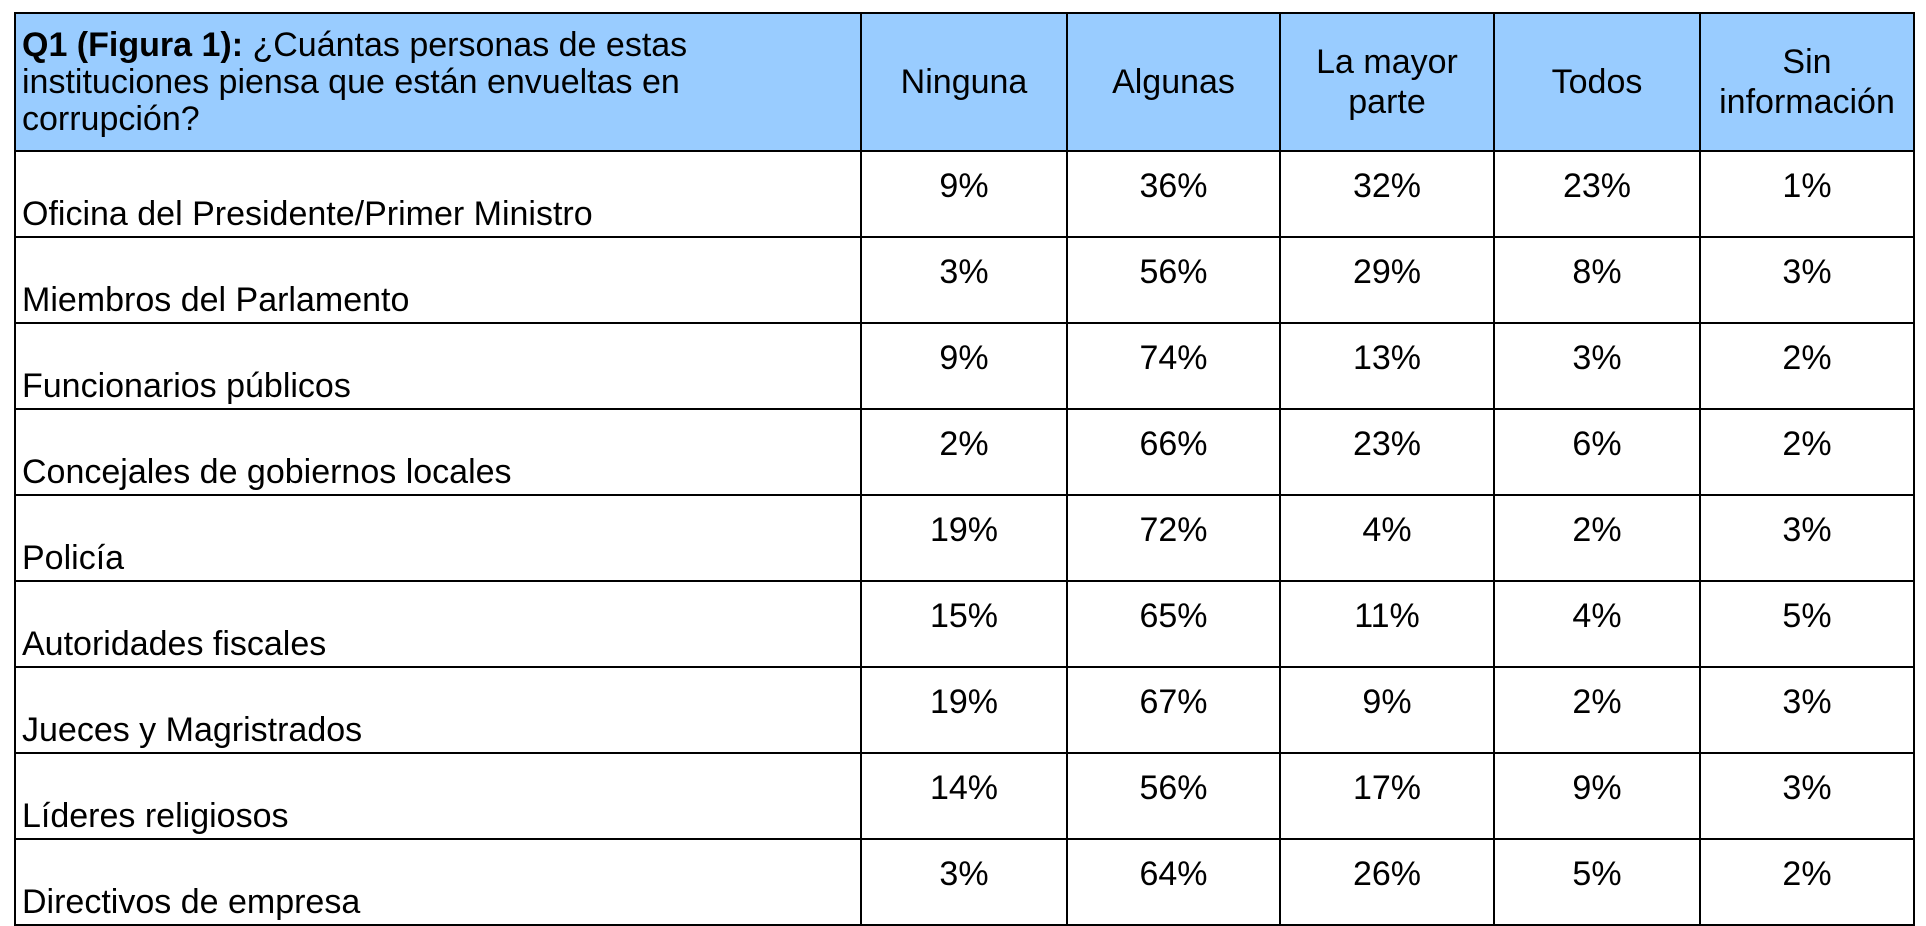 This screenshot has height=926, width=1926. Describe the element at coordinates (1597, 882) in the screenshot. I see `cell-todos: 5%` at that location.